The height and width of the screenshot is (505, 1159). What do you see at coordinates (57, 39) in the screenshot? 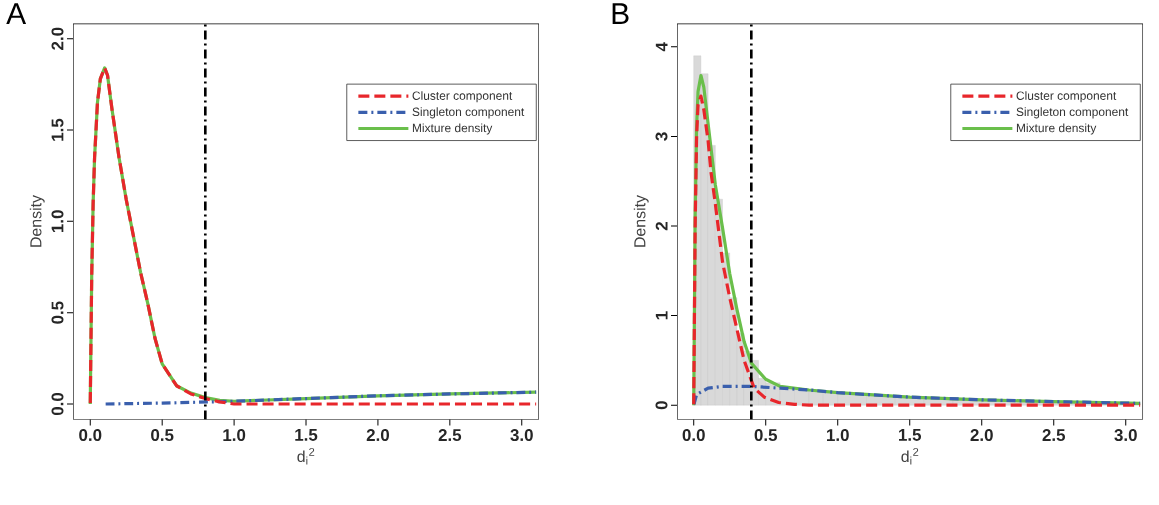
I see `y-tick-label: 2.0` at bounding box center [57, 39].